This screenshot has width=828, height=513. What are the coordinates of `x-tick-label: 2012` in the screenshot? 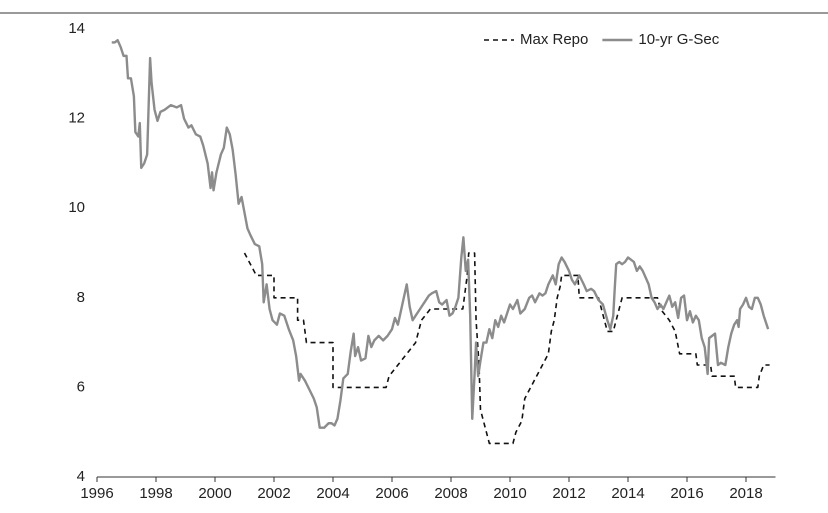 It's located at (568, 493).